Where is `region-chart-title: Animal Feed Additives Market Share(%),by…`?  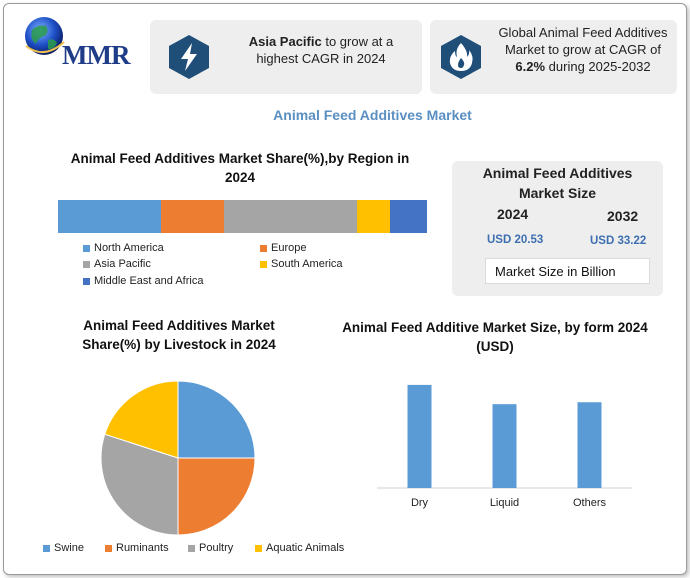 region-chart-title: Animal Feed Additives Market Share(%),by… is located at coordinates (240, 168).